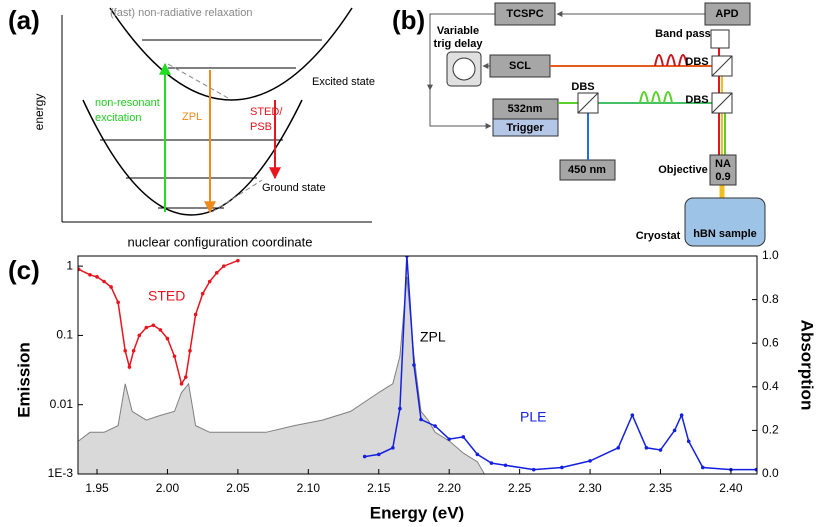 This screenshot has height=527, width=830. What do you see at coordinates (168, 488) in the screenshot?
I see `x-tick-label: 2.00` at bounding box center [168, 488].